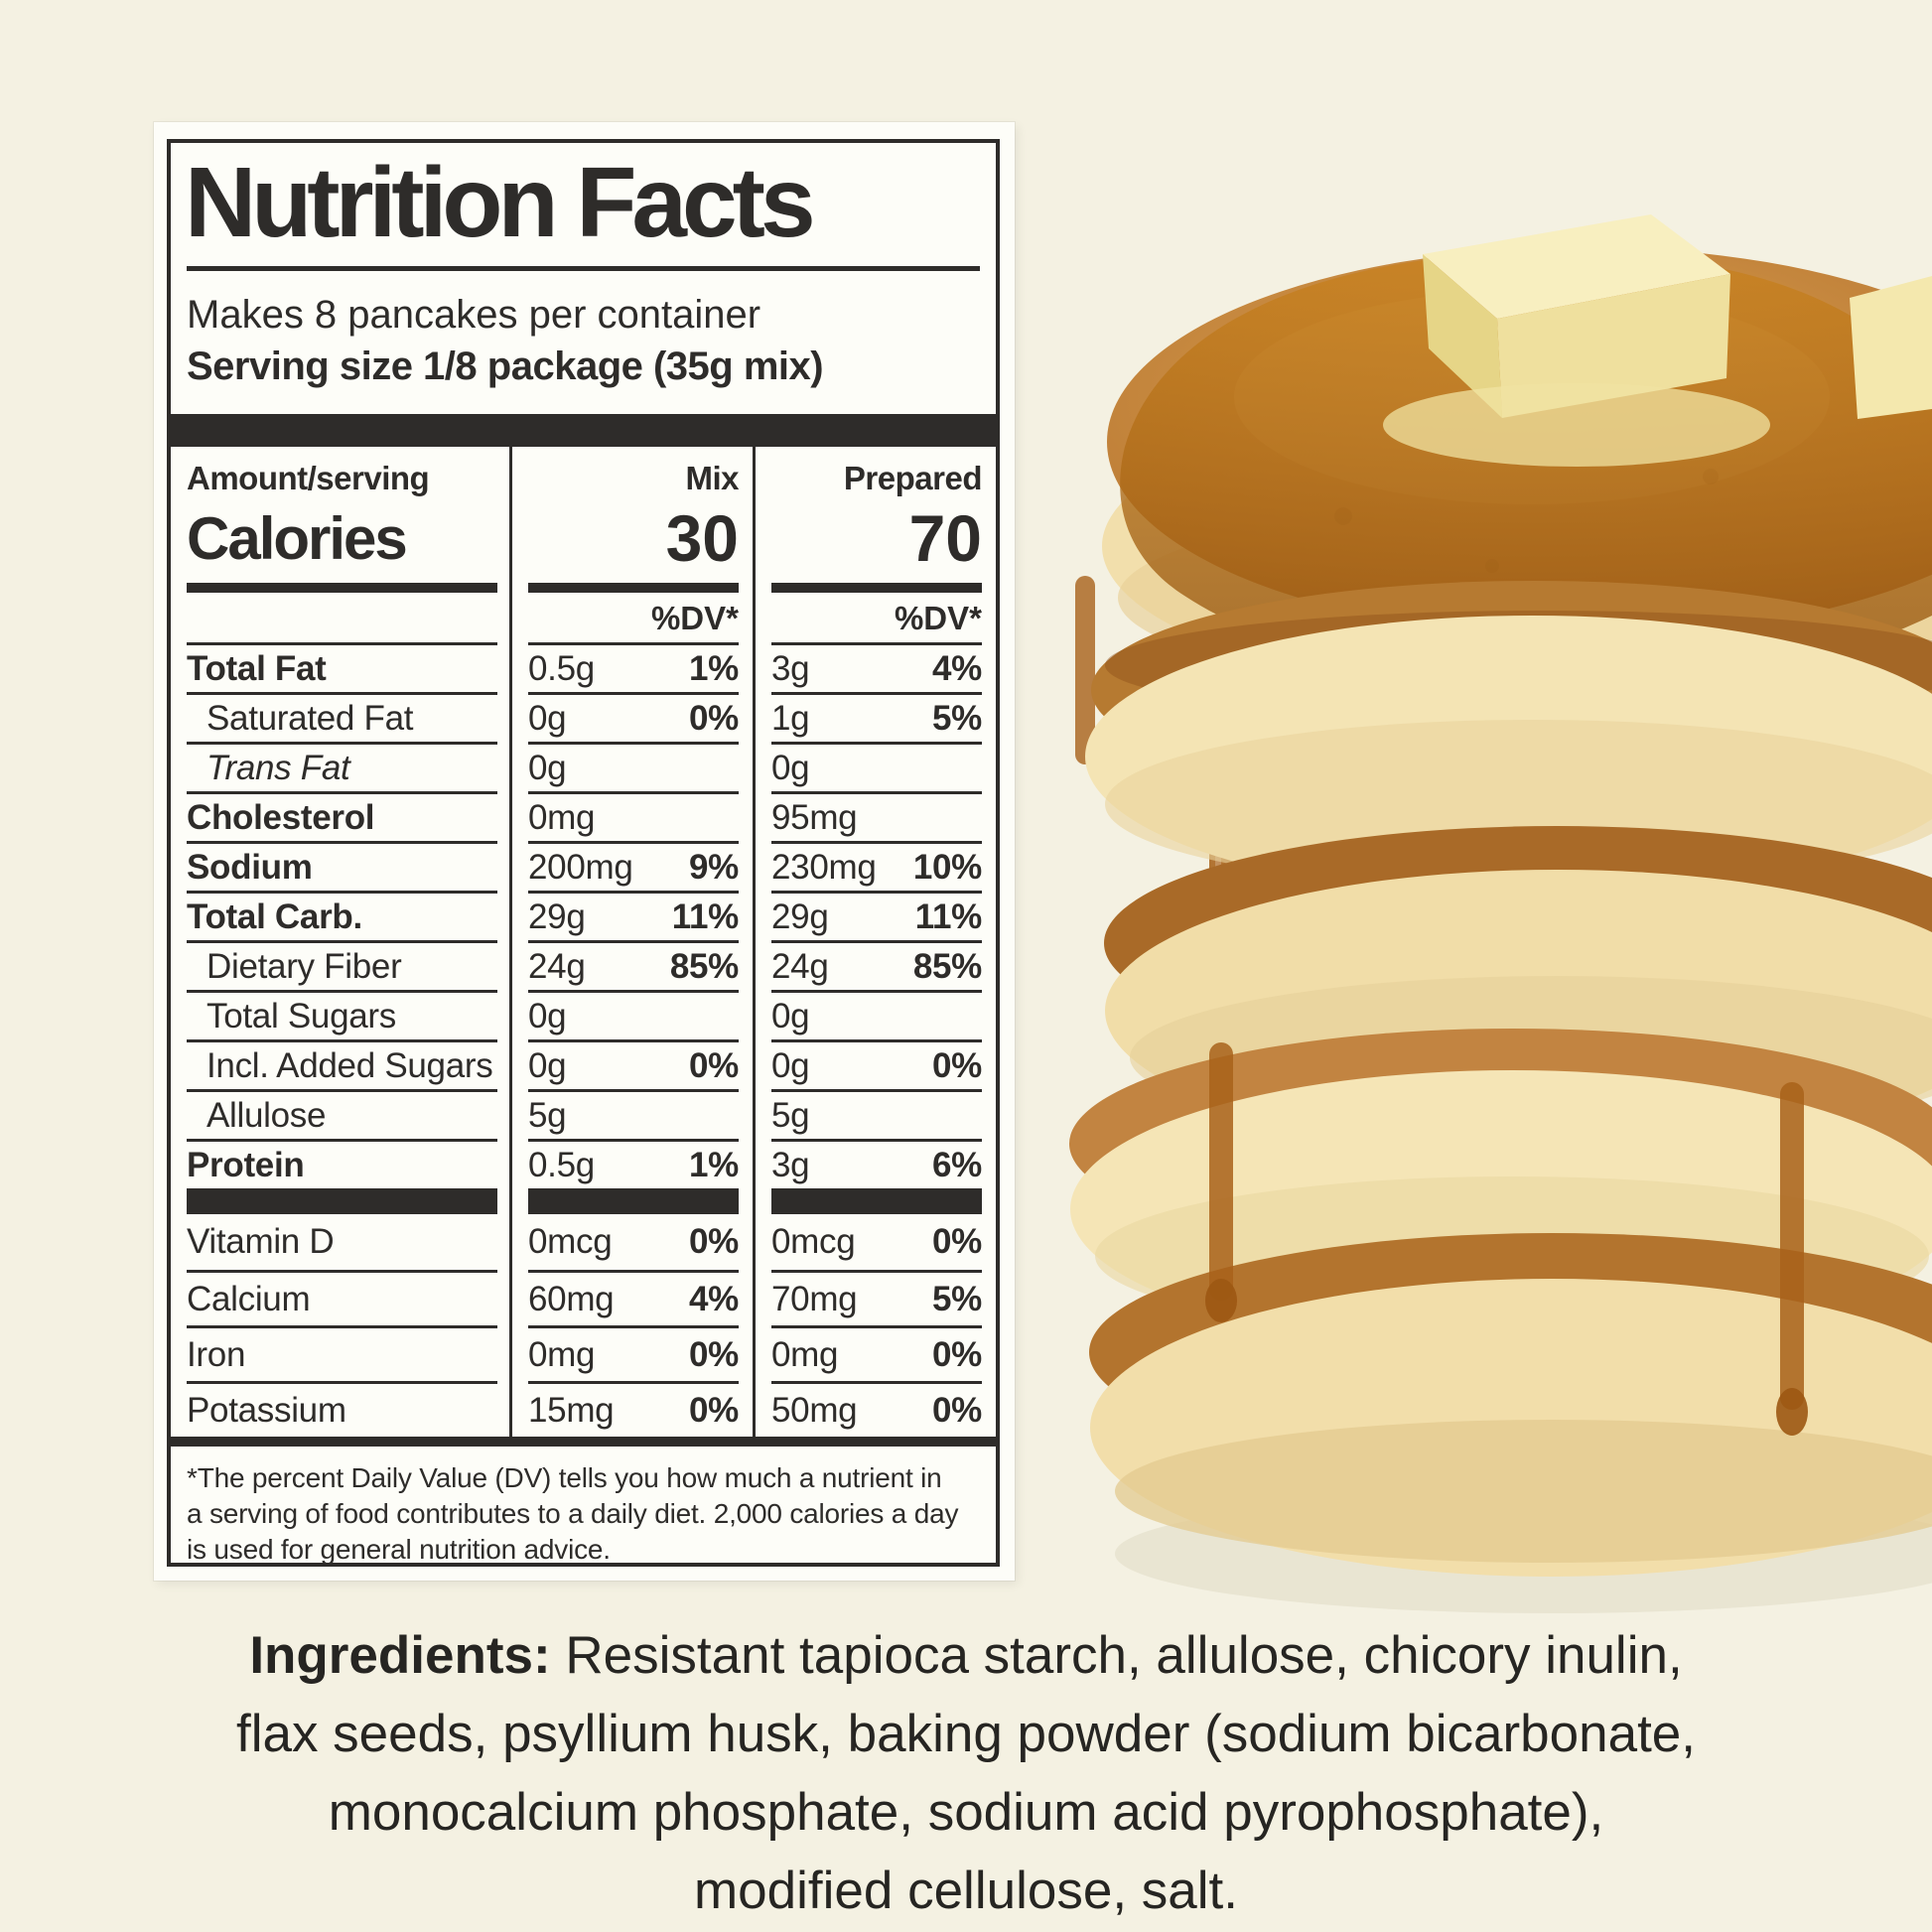 The height and width of the screenshot is (1932, 1932). I want to click on mix-micro-row: 0mcg 0%, so click(634, 1241).